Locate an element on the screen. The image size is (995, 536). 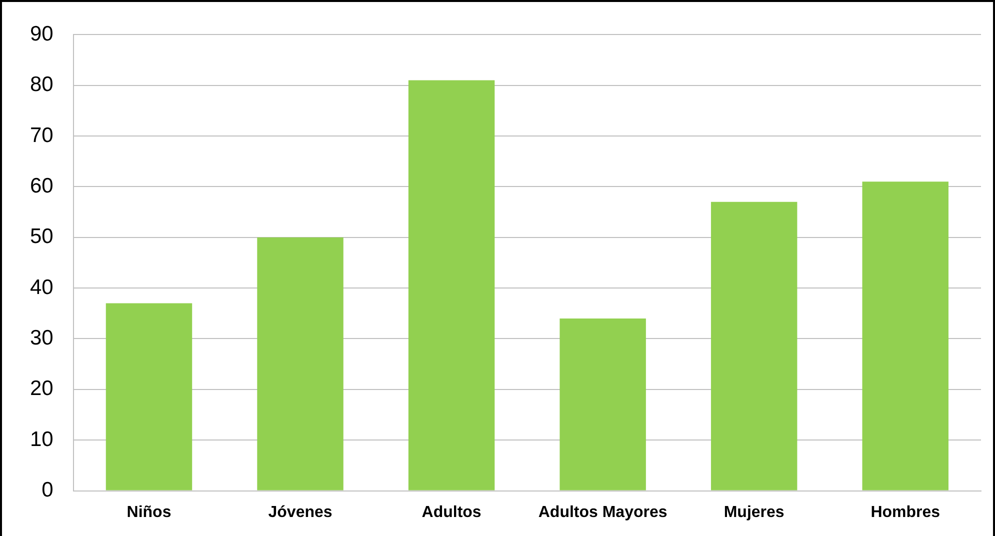
y-tick-label: 20 is located at coordinates (42, 388).